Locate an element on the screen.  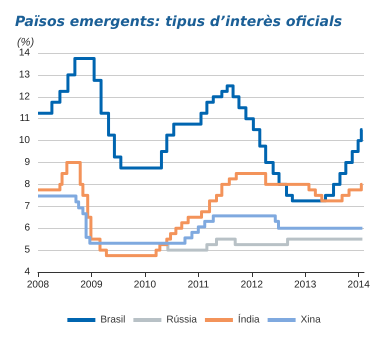
legend-label: Brasil is located at coordinates (113, 320).